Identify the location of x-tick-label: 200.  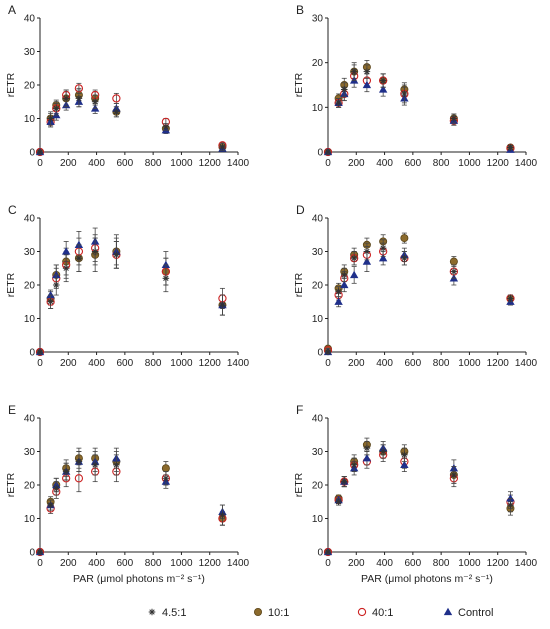
(356, 363).